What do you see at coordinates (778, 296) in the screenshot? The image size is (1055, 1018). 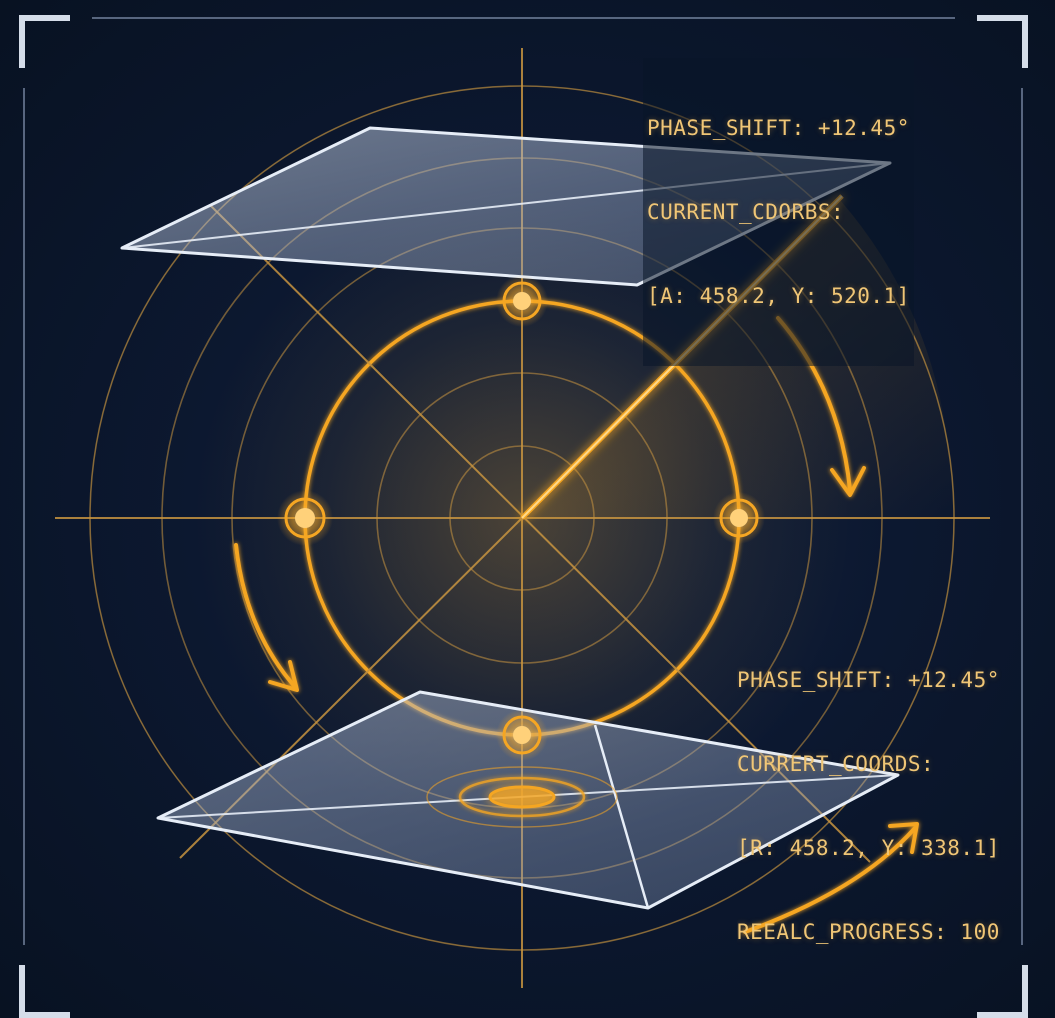 I see `coords-value: [A: 458.2, Y: 520.1]` at bounding box center [778, 296].